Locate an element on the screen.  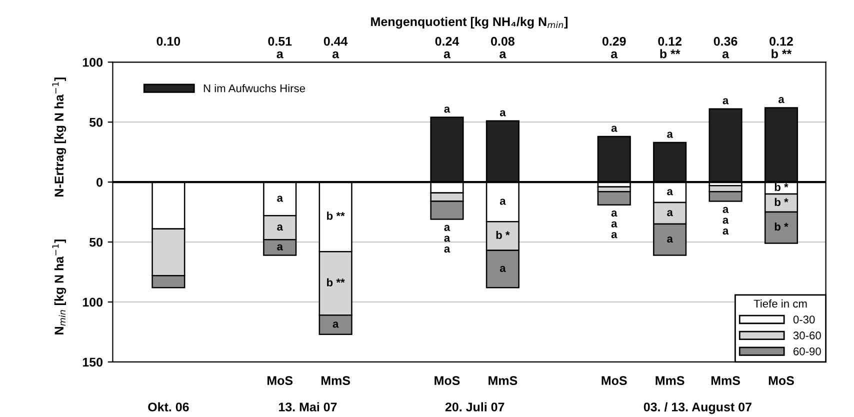
text: 13. Mai 07 is located at coordinates (307, 407).